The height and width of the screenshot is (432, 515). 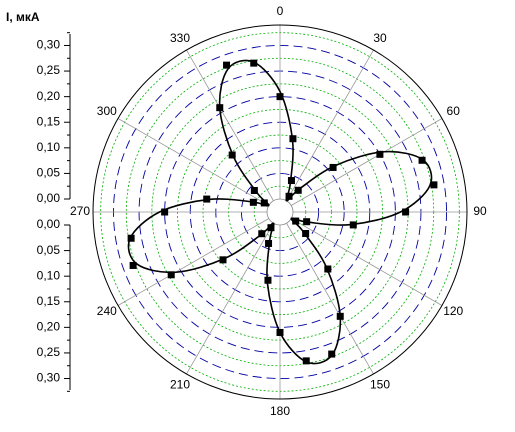 What do you see at coordinates (380, 384) in the screenshot?
I see `angle-label: 150` at bounding box center [380, 384].